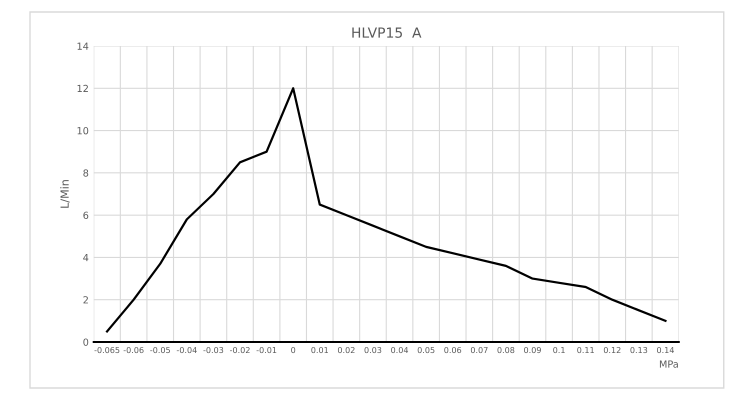 Image resolution: width=750 pixels, height=400 pixels. I want to click on y-tick-label: 12, so click(83, 88).